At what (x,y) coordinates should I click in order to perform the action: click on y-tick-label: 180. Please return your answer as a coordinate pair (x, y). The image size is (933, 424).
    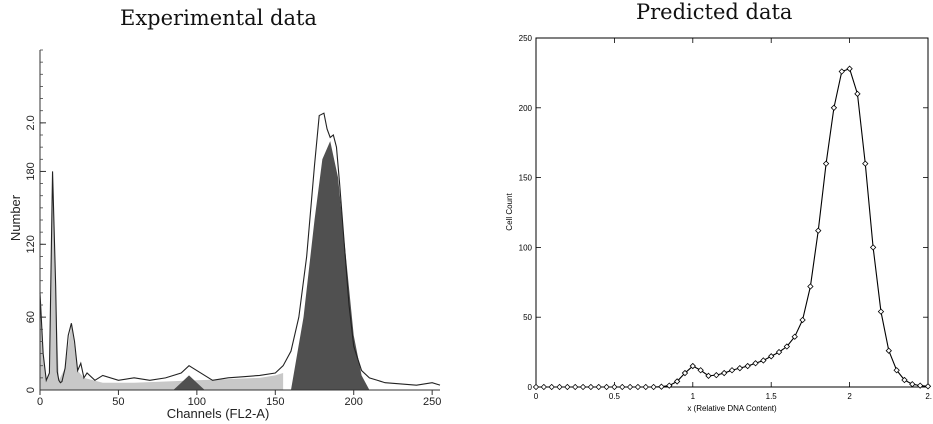
    Looking at the image, I should click on (31, 171).